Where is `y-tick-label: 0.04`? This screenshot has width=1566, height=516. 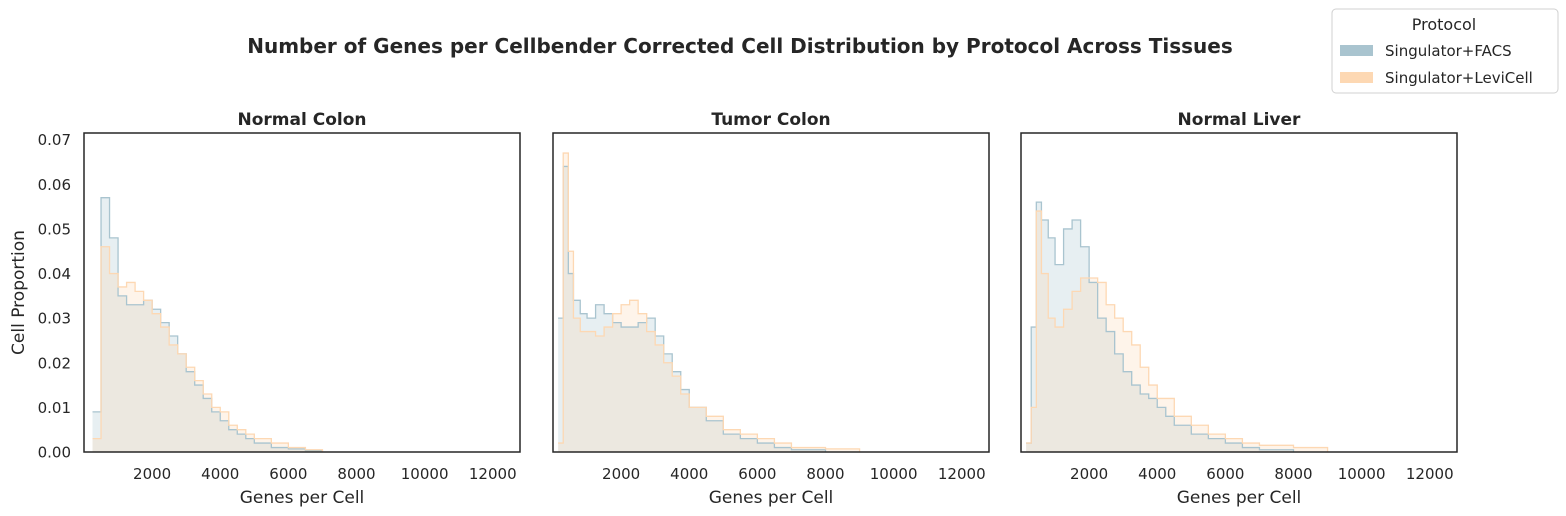
y-tick-label: 0.04 is located at coordinates (54, 274).